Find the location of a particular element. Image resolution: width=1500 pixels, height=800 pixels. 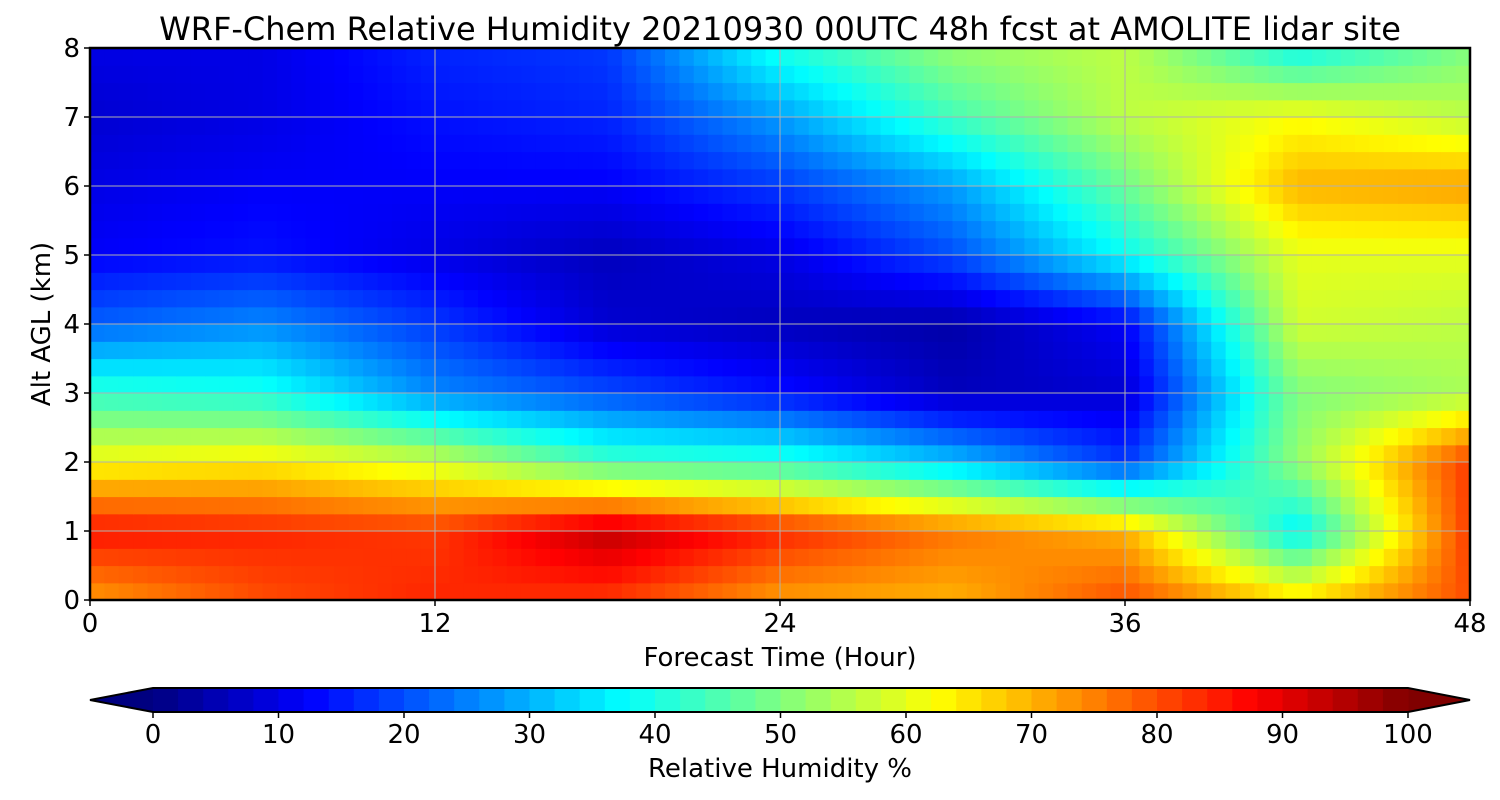

x-tick-label: 12 is located at coordinates (434, 624).